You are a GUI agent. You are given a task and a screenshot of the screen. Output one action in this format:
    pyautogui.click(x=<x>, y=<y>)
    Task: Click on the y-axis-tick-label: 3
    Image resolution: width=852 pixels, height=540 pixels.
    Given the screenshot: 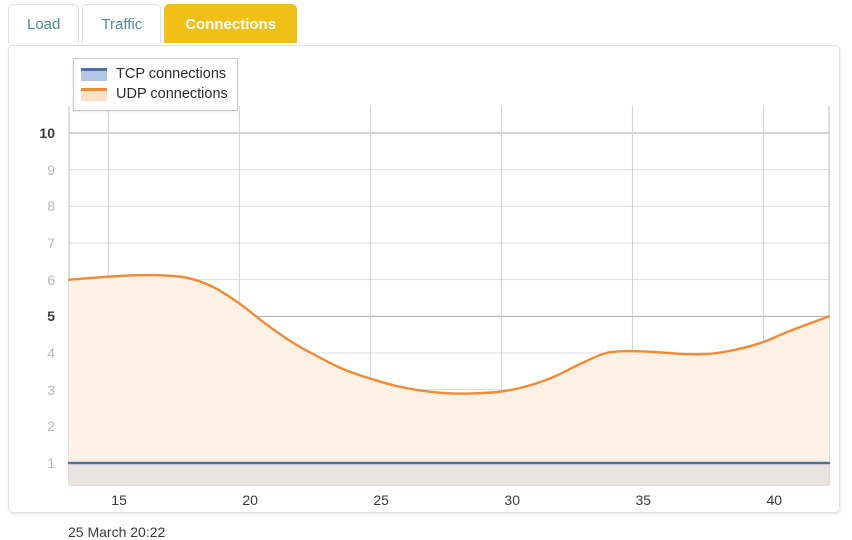 What is the action you would take?
    pyautogui.click(x=51, y=389)
    